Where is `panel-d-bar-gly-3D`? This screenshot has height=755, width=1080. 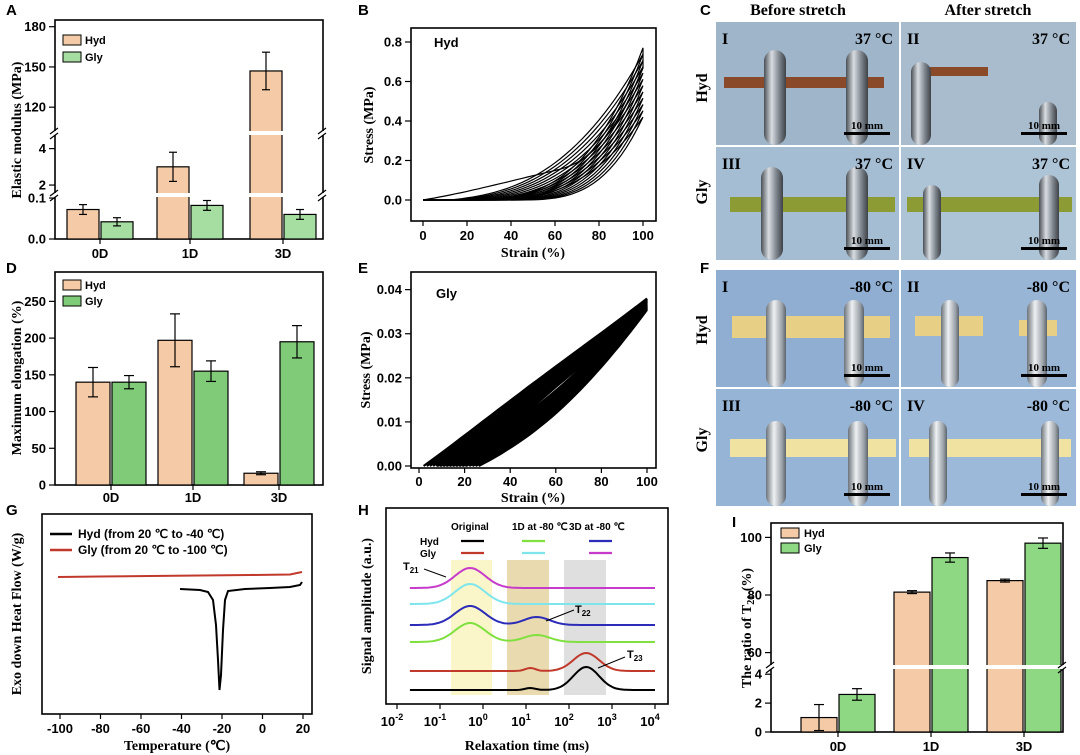 panel-d-bar-gly-3D is located at coordinates (297, 413).